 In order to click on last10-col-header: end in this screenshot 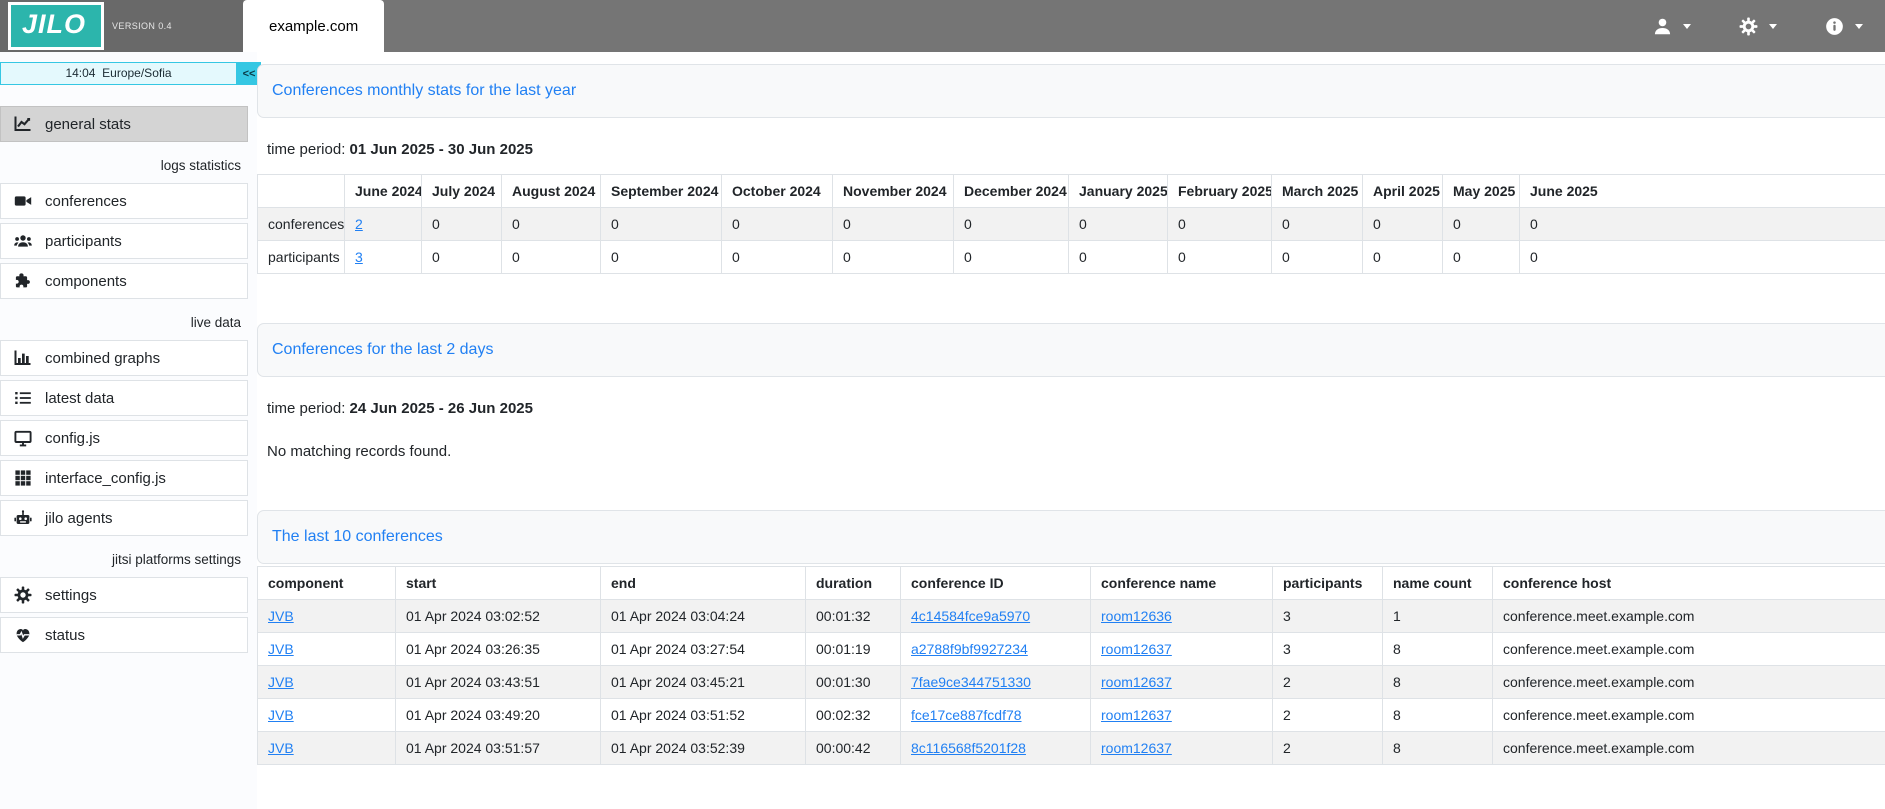, I will do `click(703, 583)`.